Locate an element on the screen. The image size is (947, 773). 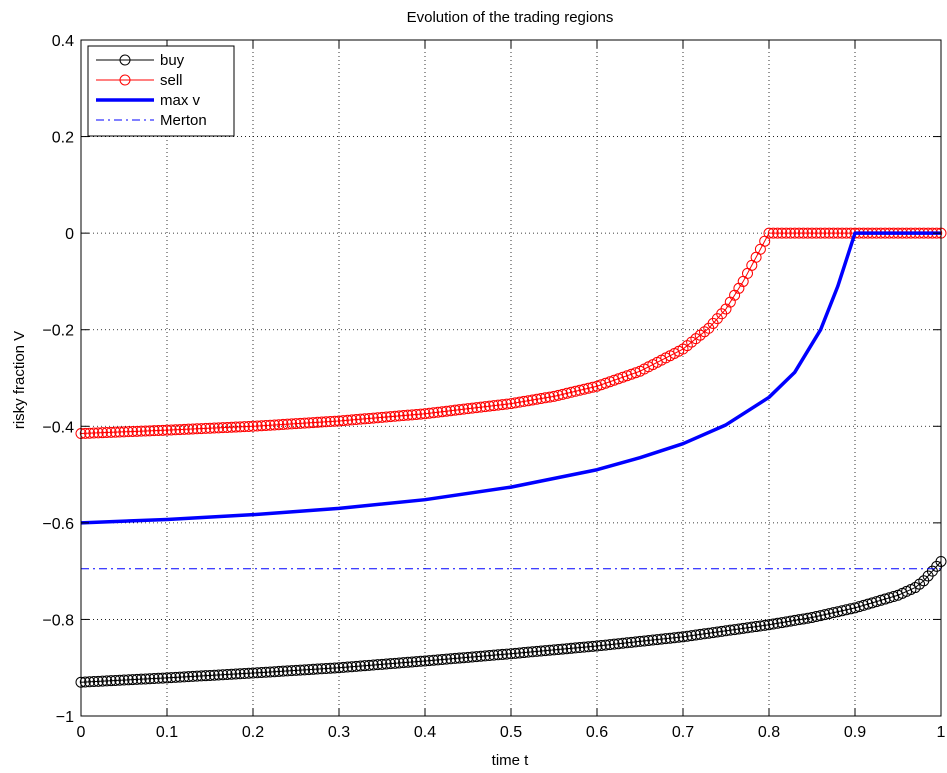
x-tick-label: 0 is located at coordinates (81, 732).